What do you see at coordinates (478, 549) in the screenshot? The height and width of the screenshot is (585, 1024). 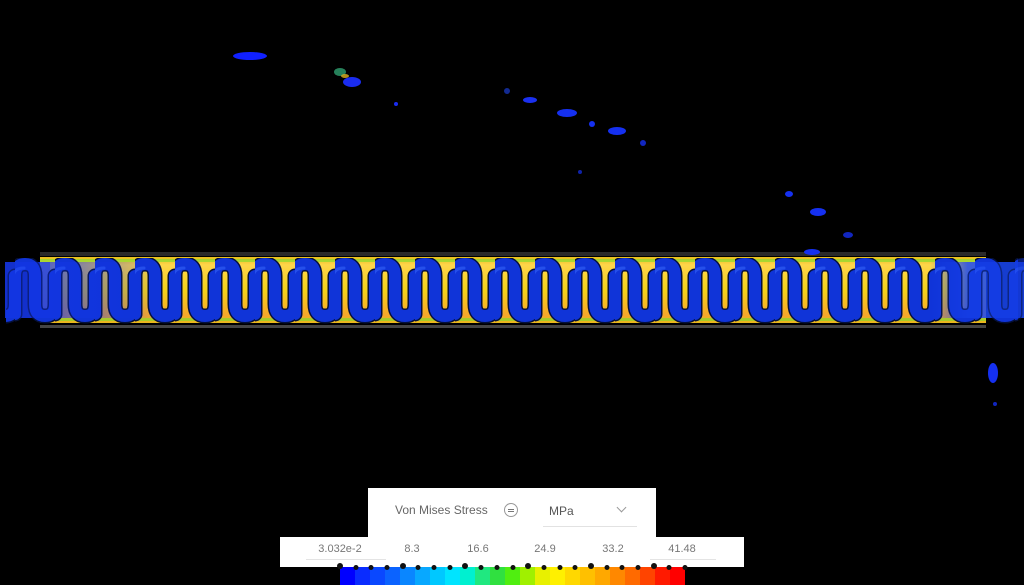 I see `tick-label: 16.6` at bounding box center [478, 549].